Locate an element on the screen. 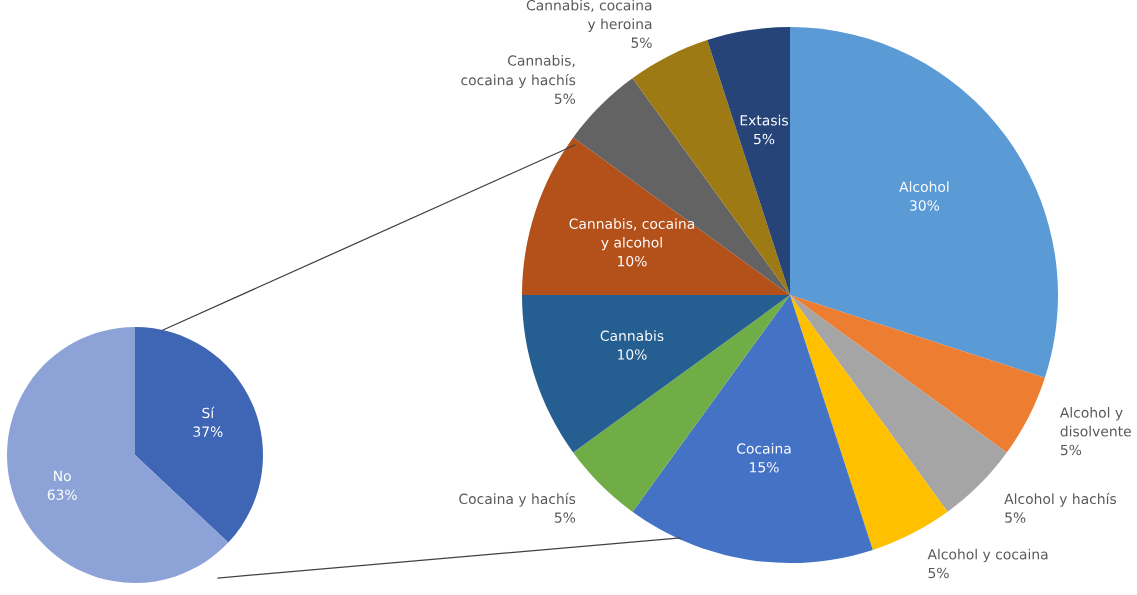 This screenshot has height=595, width=1137. slice-label: Extasis is located at coordinates (764, 120).